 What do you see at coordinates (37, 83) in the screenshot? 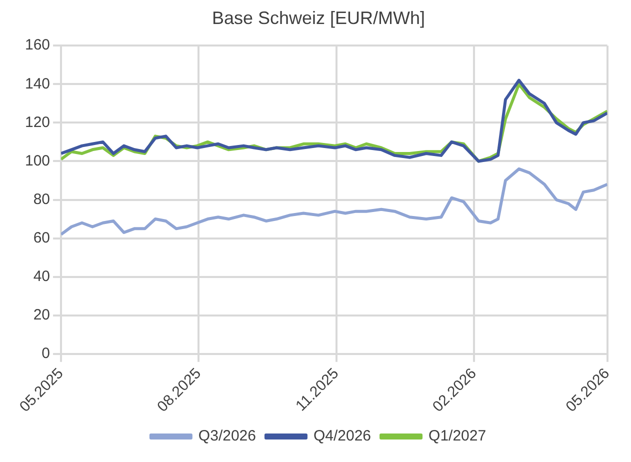
I see `y-tick-label: 140` at bounding box center [37, 83].